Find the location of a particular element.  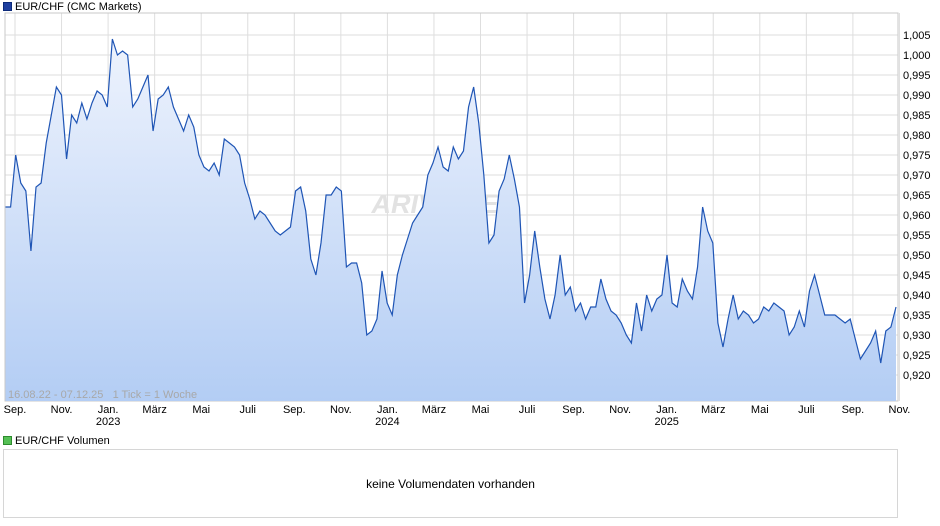

volume-legend-label: EUR/CHF Volumen is located at coordinates (62, 441).